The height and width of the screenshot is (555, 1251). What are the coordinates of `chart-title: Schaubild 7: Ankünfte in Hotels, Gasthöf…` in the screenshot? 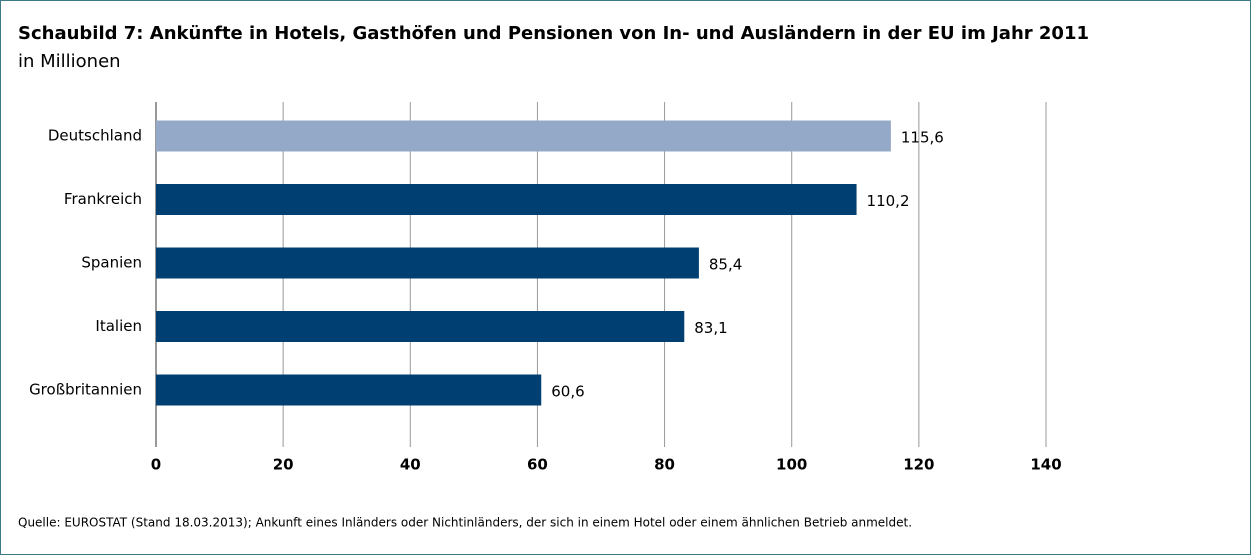 It's located at (553, 33).